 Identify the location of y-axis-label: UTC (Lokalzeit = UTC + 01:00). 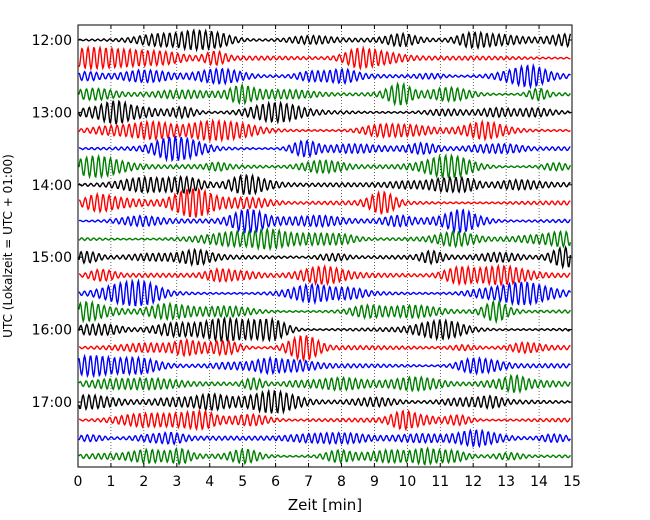
(8, 246).